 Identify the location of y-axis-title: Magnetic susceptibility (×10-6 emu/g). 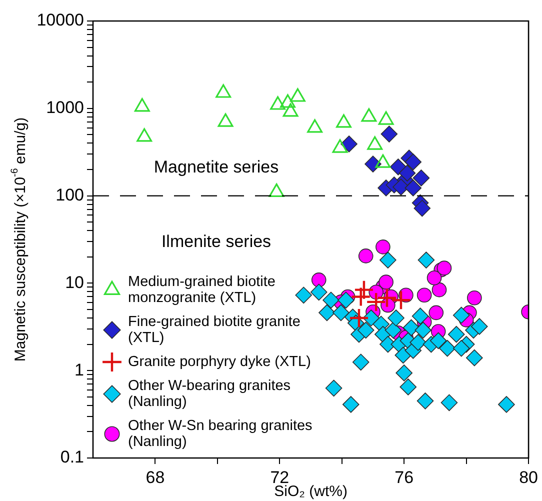
(20, 239).